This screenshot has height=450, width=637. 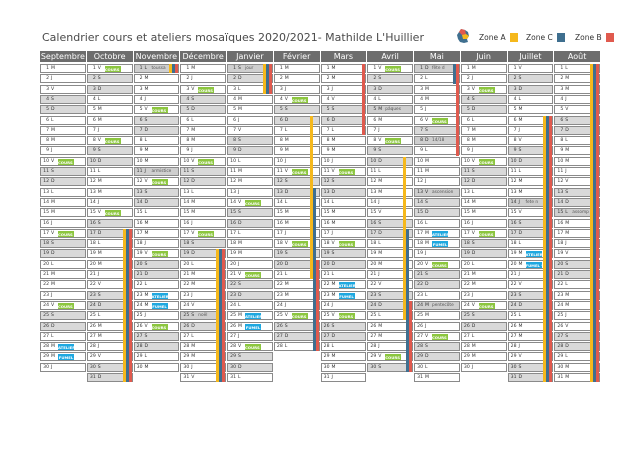 What do you see at coordinates (420, 254) in the screenshot?
I see `day-number: 19` at bounding box center [420, 254].